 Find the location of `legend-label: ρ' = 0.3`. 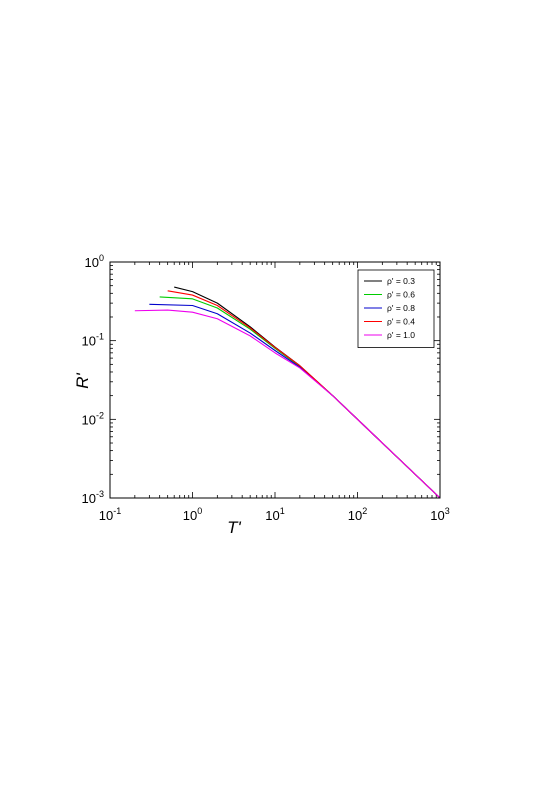

legend-label: ρ' = 0.3 is located at coordinates (401, 281).